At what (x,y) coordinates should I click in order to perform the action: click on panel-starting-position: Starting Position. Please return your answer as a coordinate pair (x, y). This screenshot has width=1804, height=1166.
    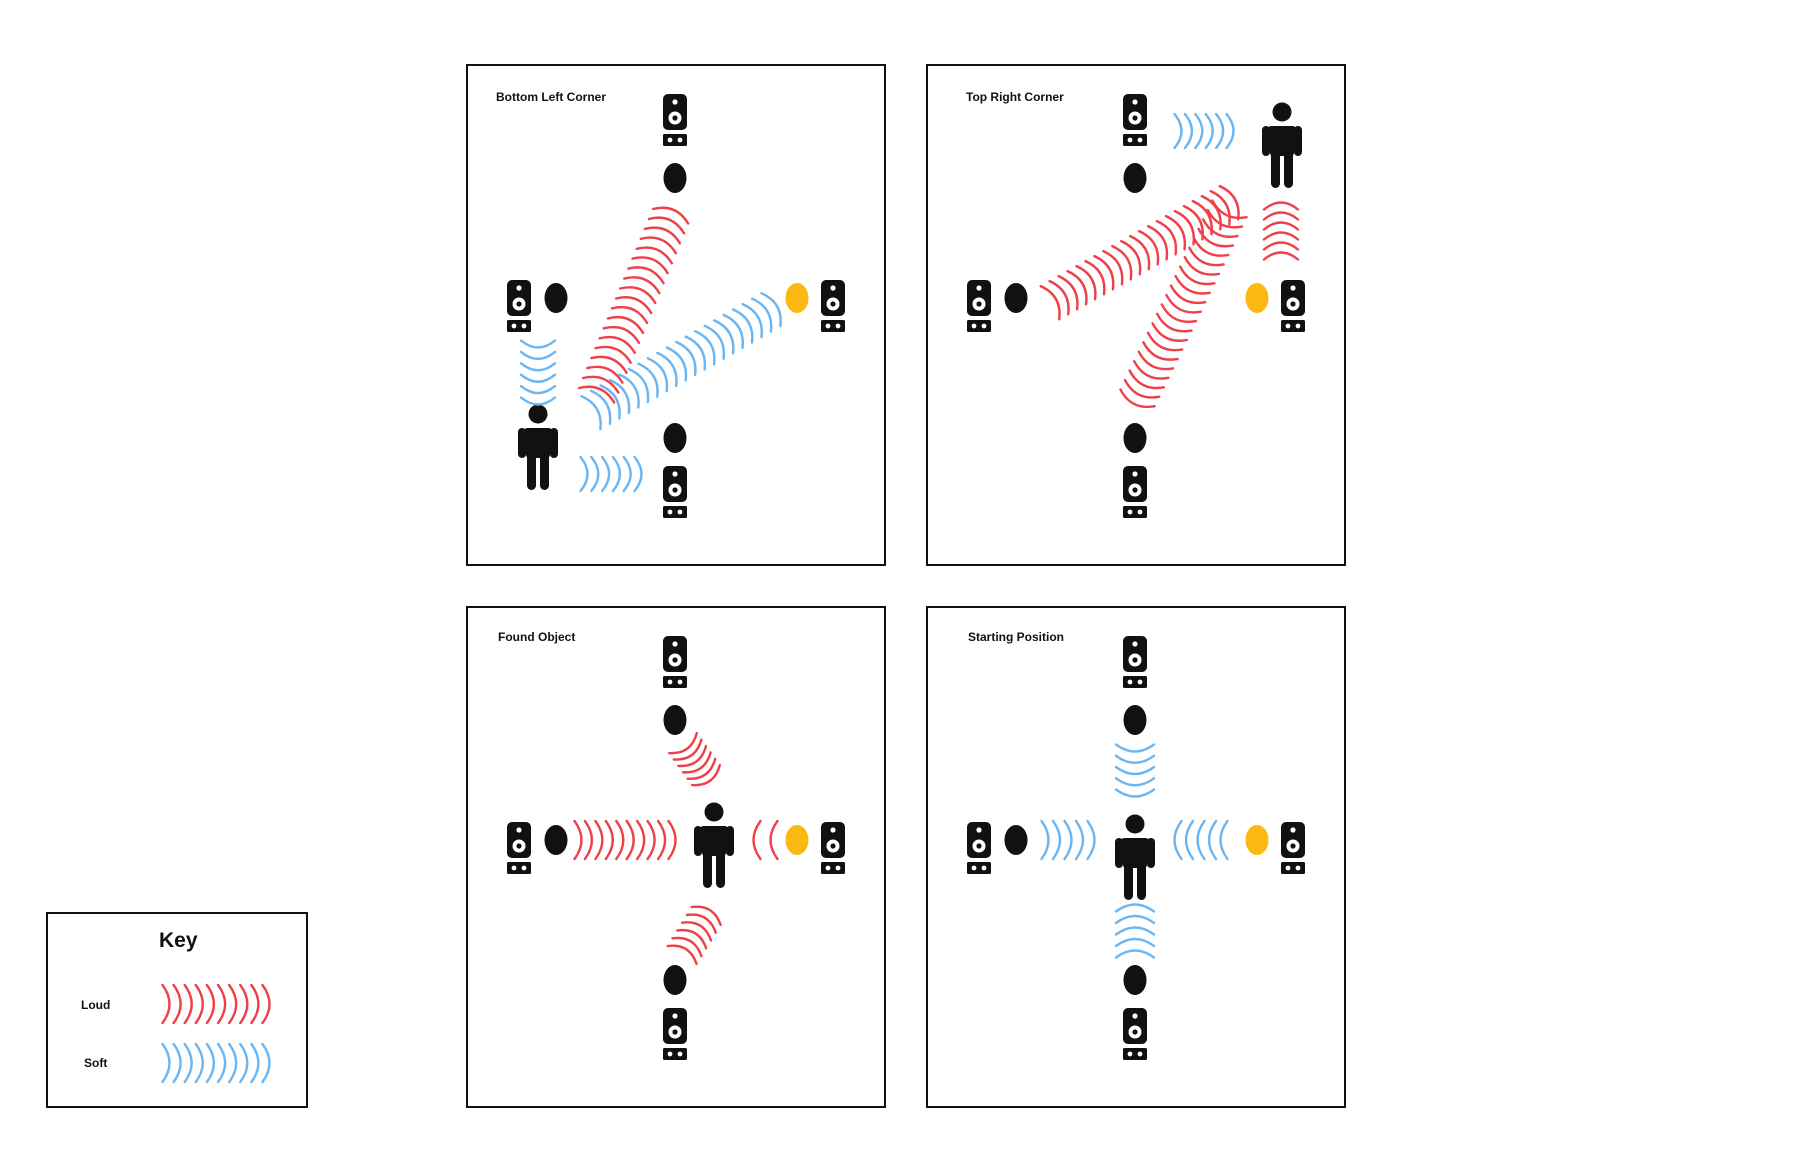
    Looking at the image, I should click on (1136, 857).